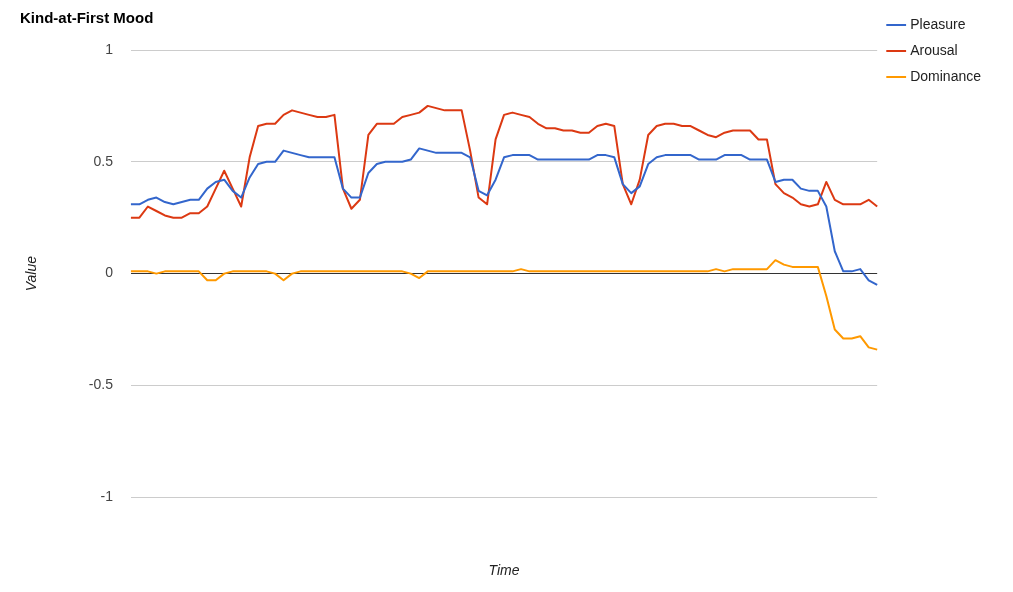 The height and width of the screenshot is (592, 1013). Describe the element at coordinates (101, 384) in the screenshot. I see `y-tick-label: -0.5` at that location.